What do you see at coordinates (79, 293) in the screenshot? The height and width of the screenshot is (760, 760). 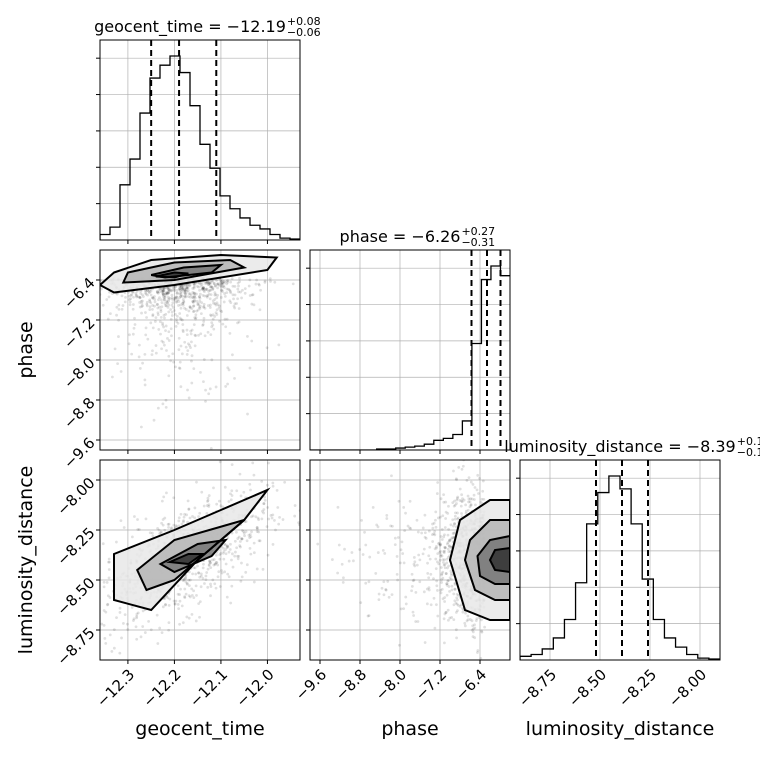 I see `y-tick-label-phase: −6.4` at bounding box center [79, 293].